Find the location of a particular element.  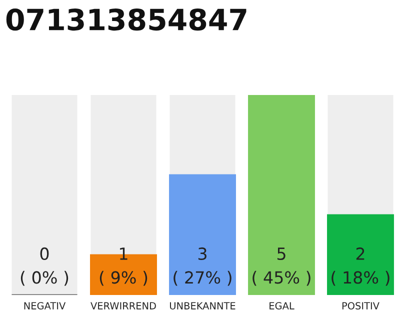

data-label: 1 ( 9% ) is located at coordinates (124, 267).